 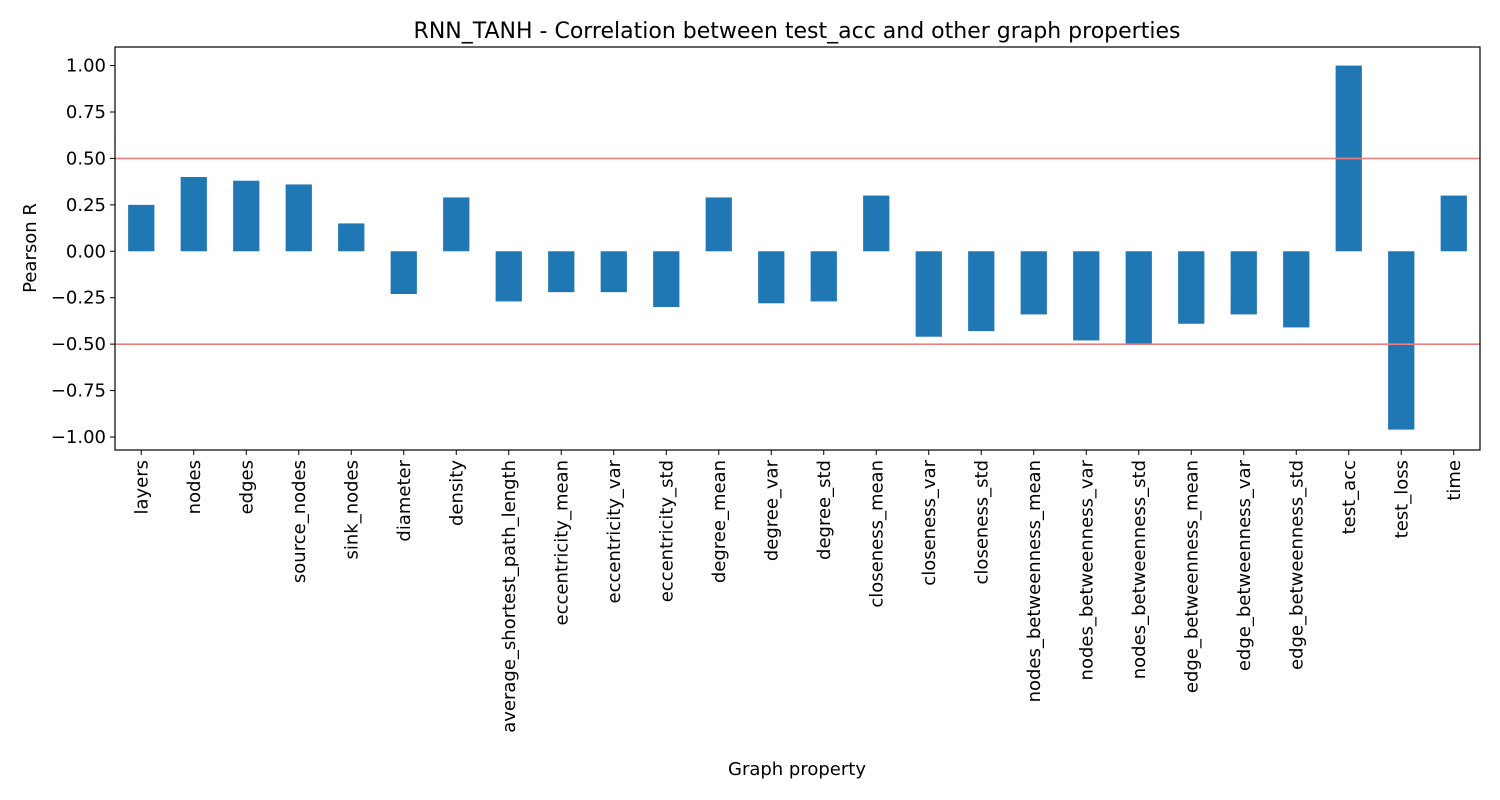 What do you see at coordinates (78, 391) in the screenshot?
I see `y-tick-label: −0.75` at bounding box center [78, 391].